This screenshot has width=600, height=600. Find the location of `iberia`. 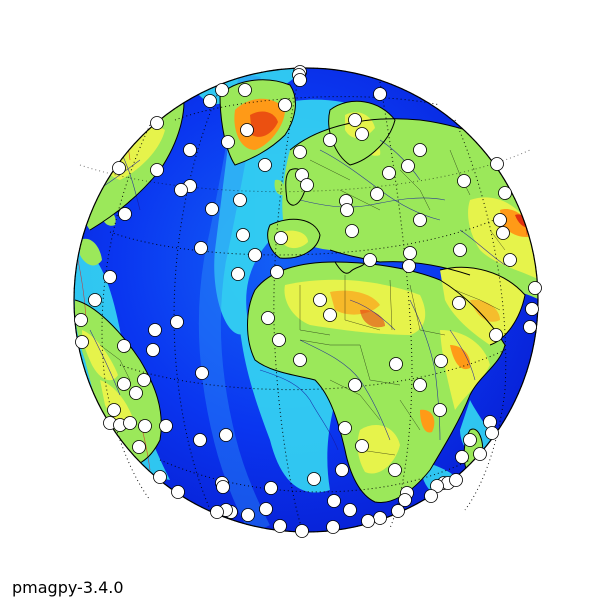

iberia is located at coordinates (293, 239).